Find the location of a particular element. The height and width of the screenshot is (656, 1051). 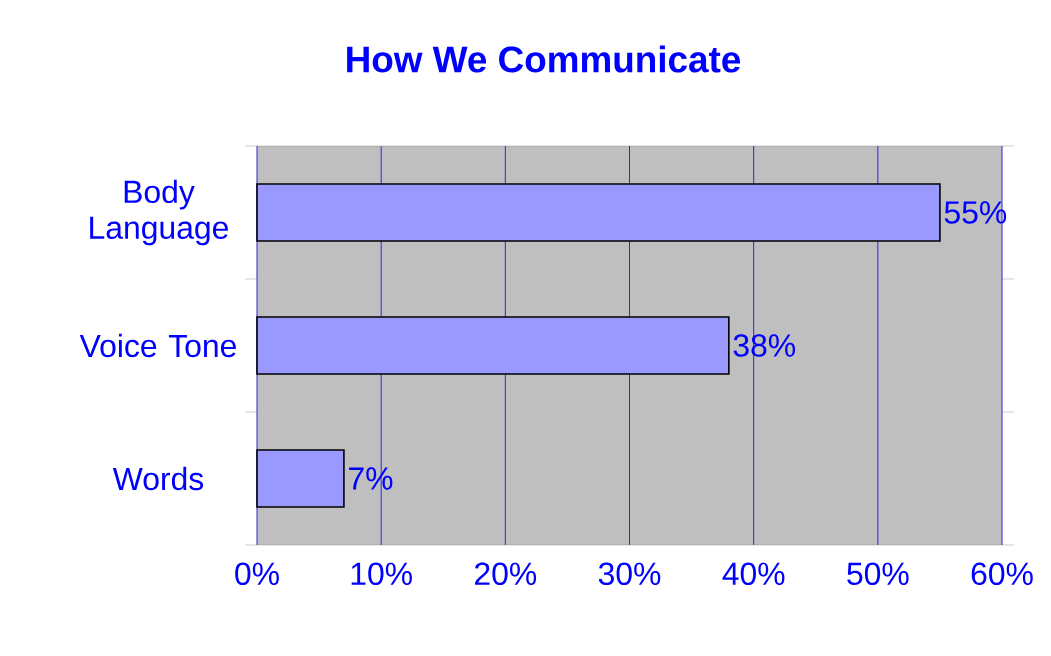

x-tick-label: 20% is located at coordinates (506, 574).